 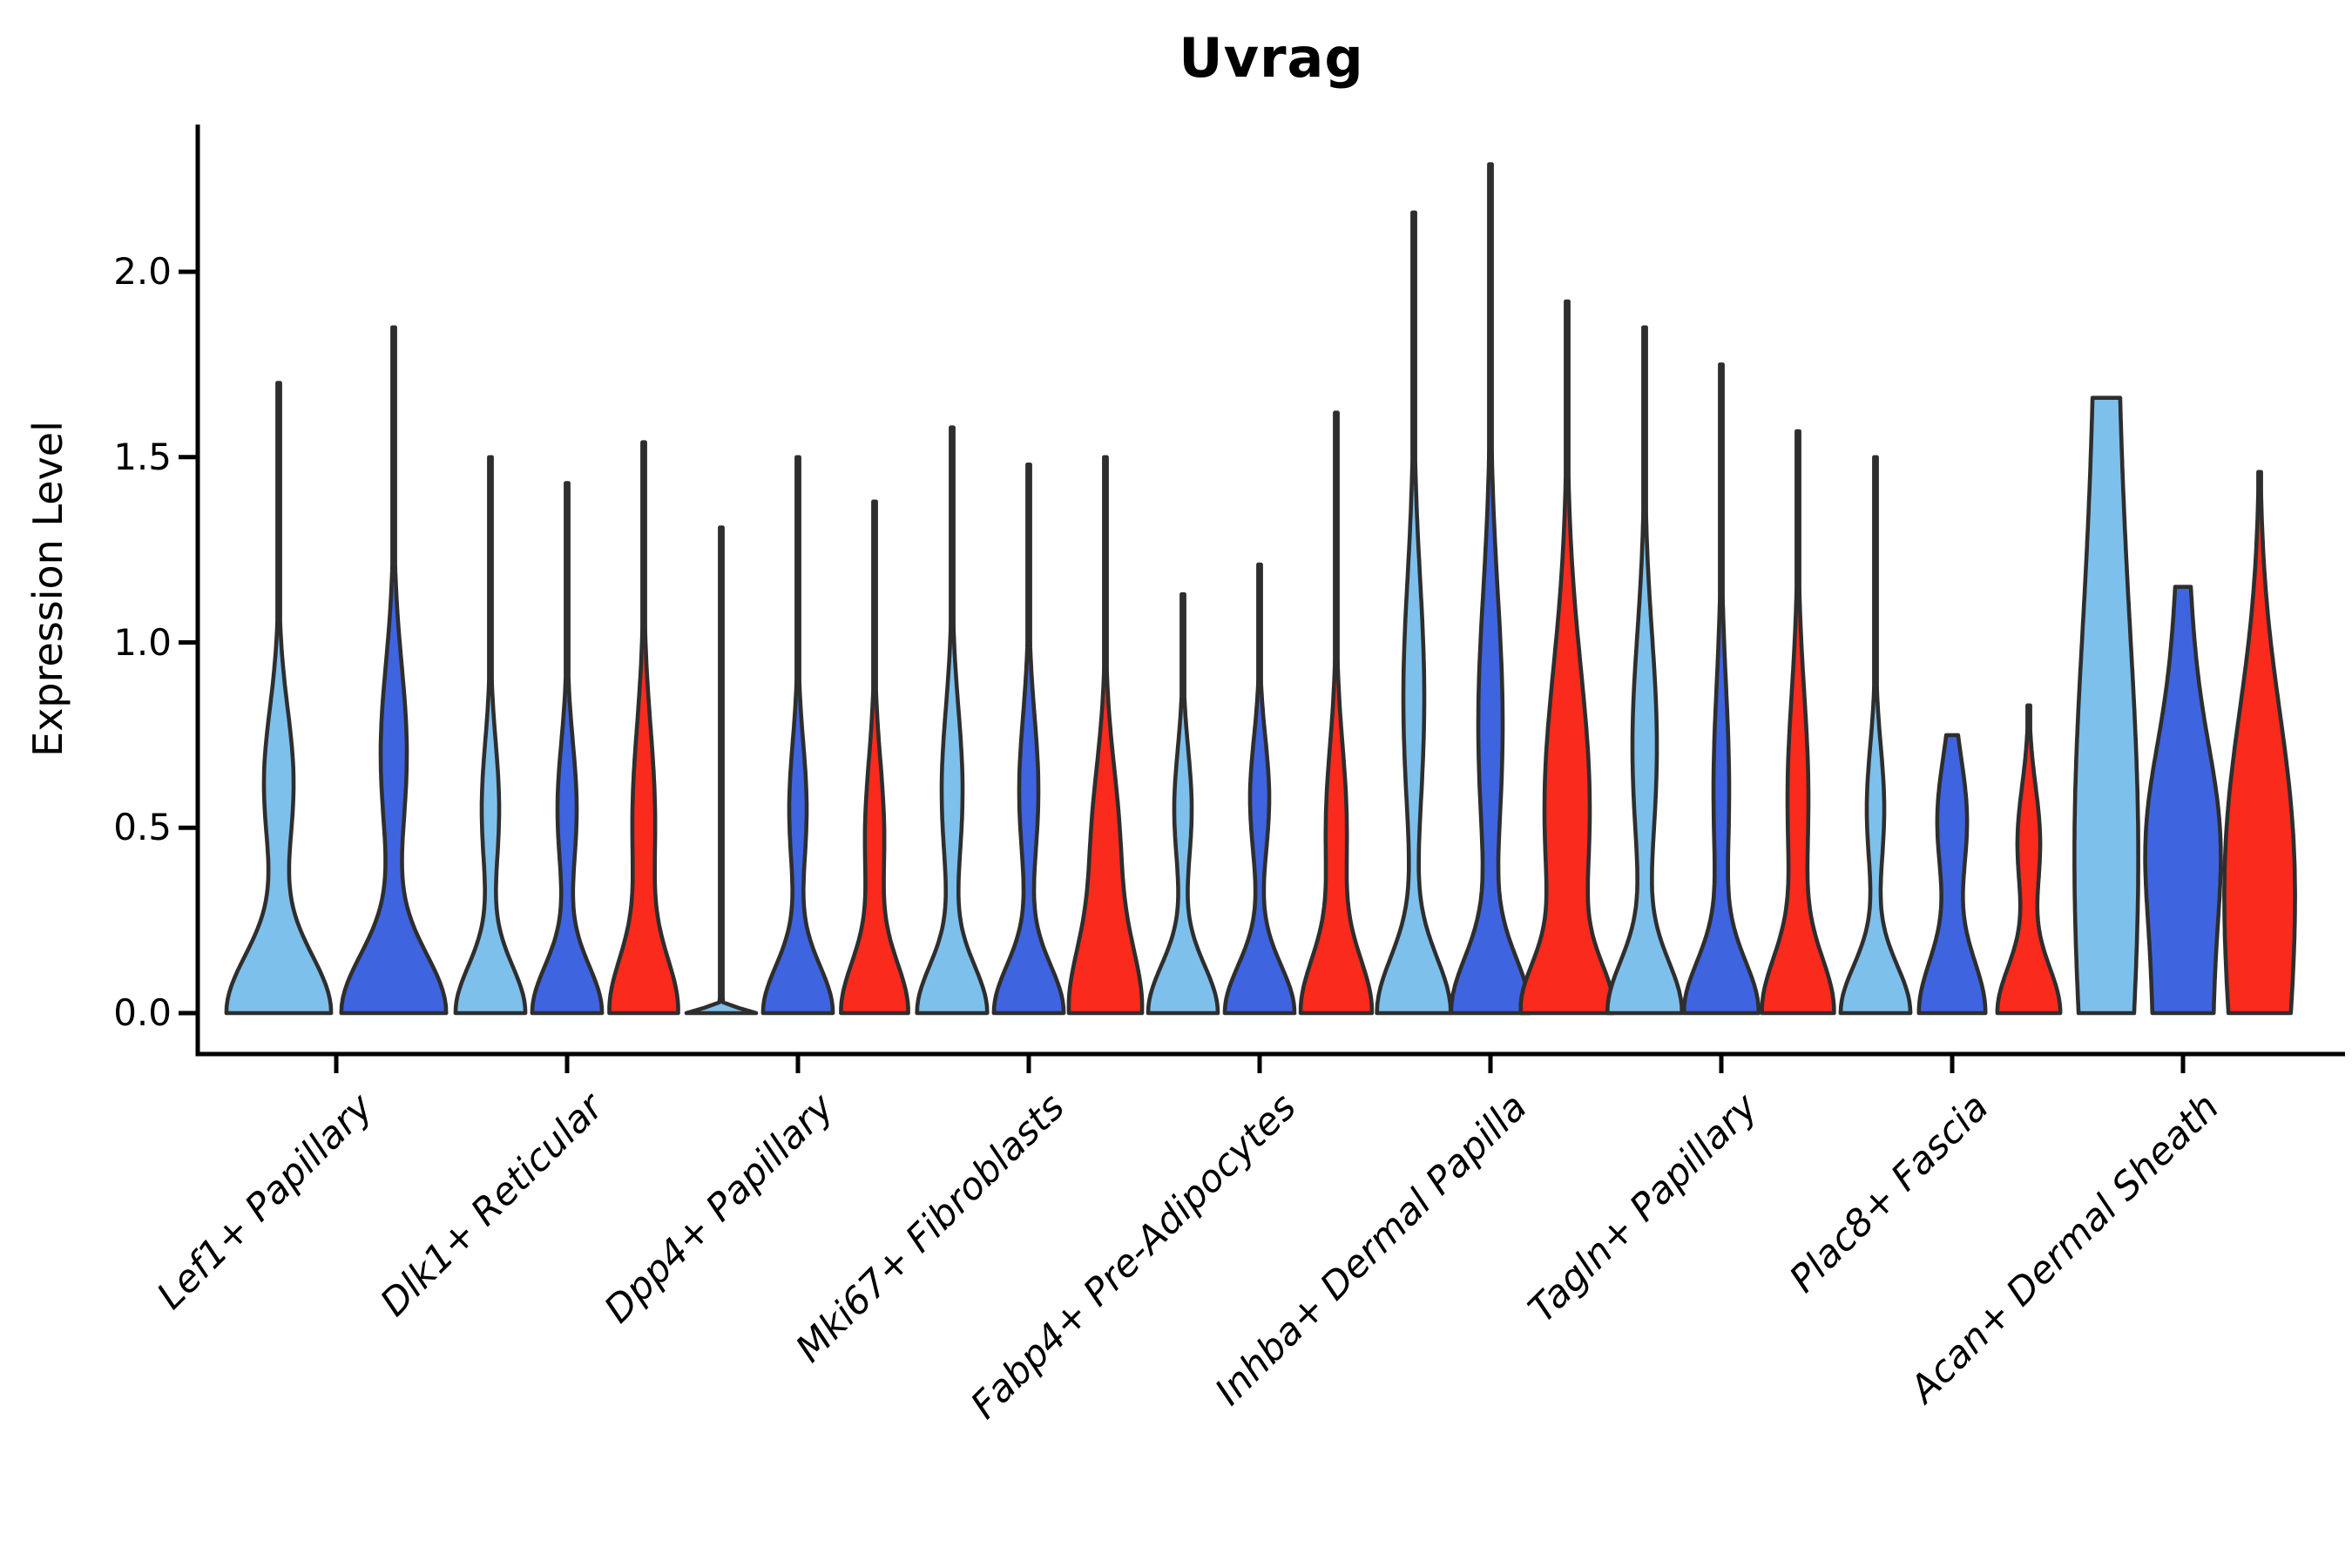 I want to click on violin-plac8-fascia-light-blue, so click(x=1876, y=736).